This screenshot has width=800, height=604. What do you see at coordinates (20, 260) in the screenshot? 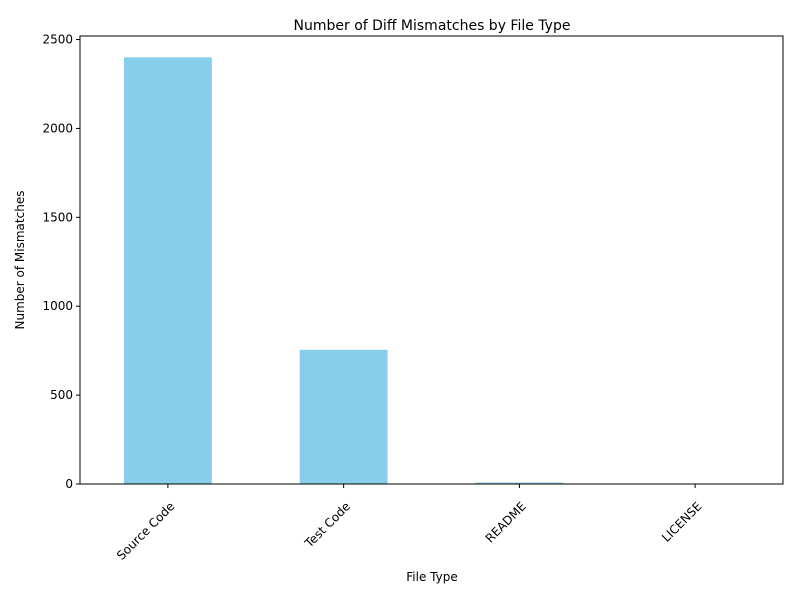
I see `y-axis-label: Number of Mismatches` at bounding box center [20, 260].